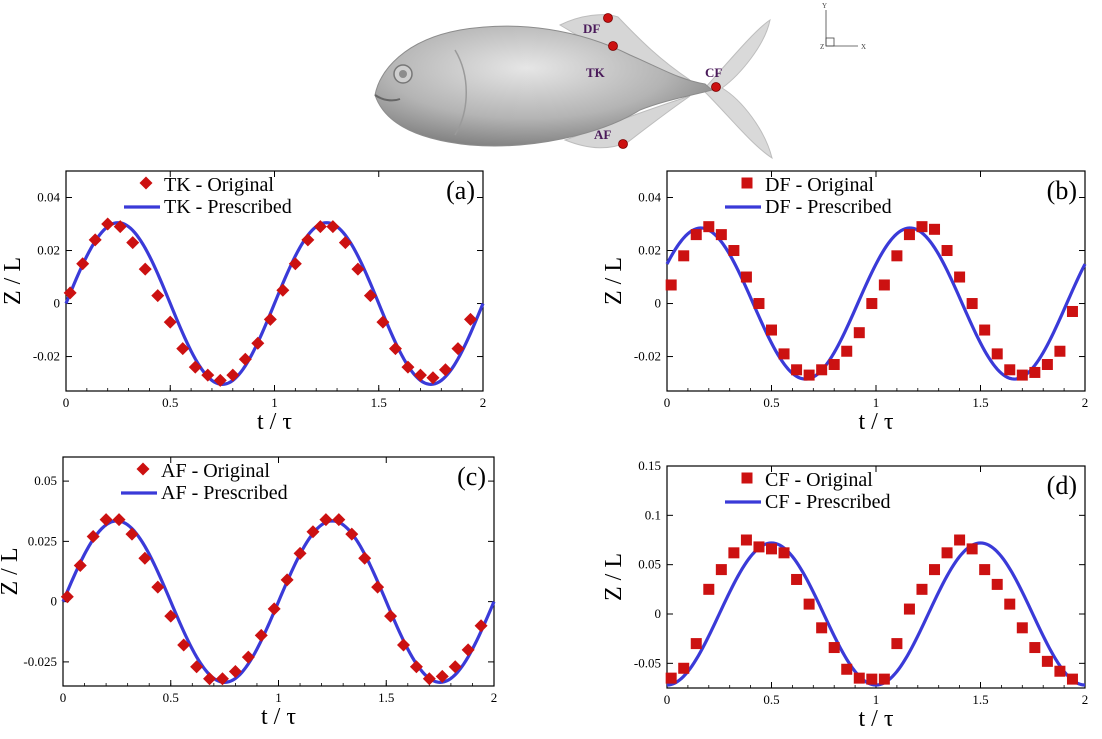  I want to click on legend-label-original: AF - Original, so click(215, 471).